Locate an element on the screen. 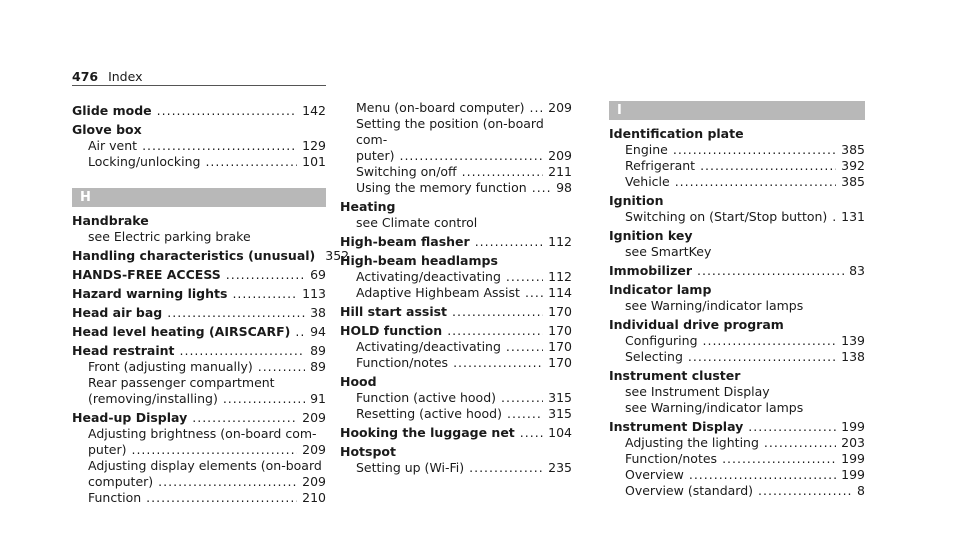 Image resolution: width=960 pixels, height=533 pixels. page-ref: 352 is located at coordinates (337, 255).